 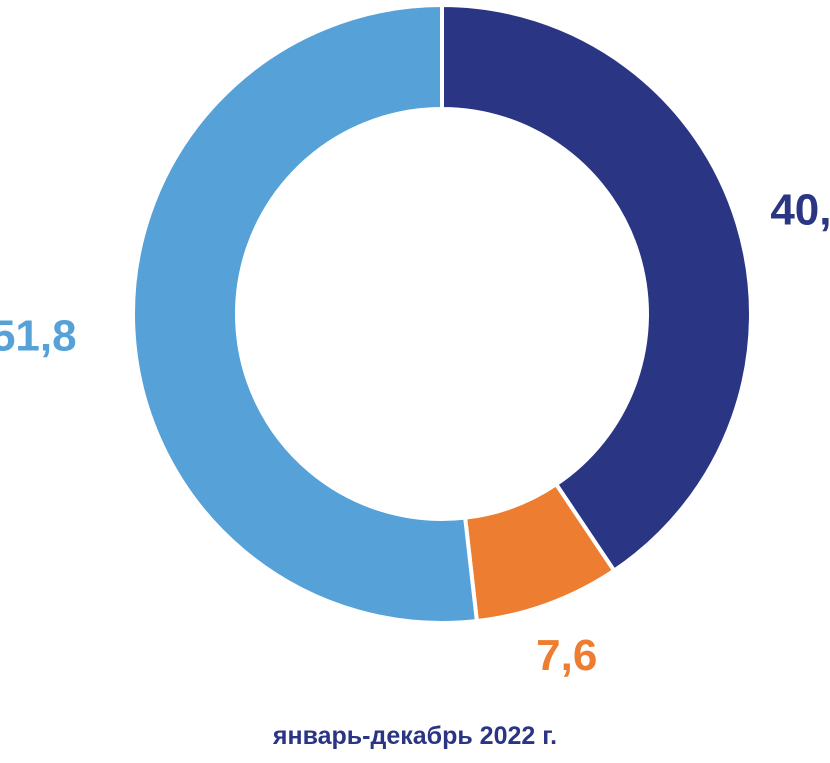 I want to click on data-label-0: 40,6, so click(x=800, y=210).